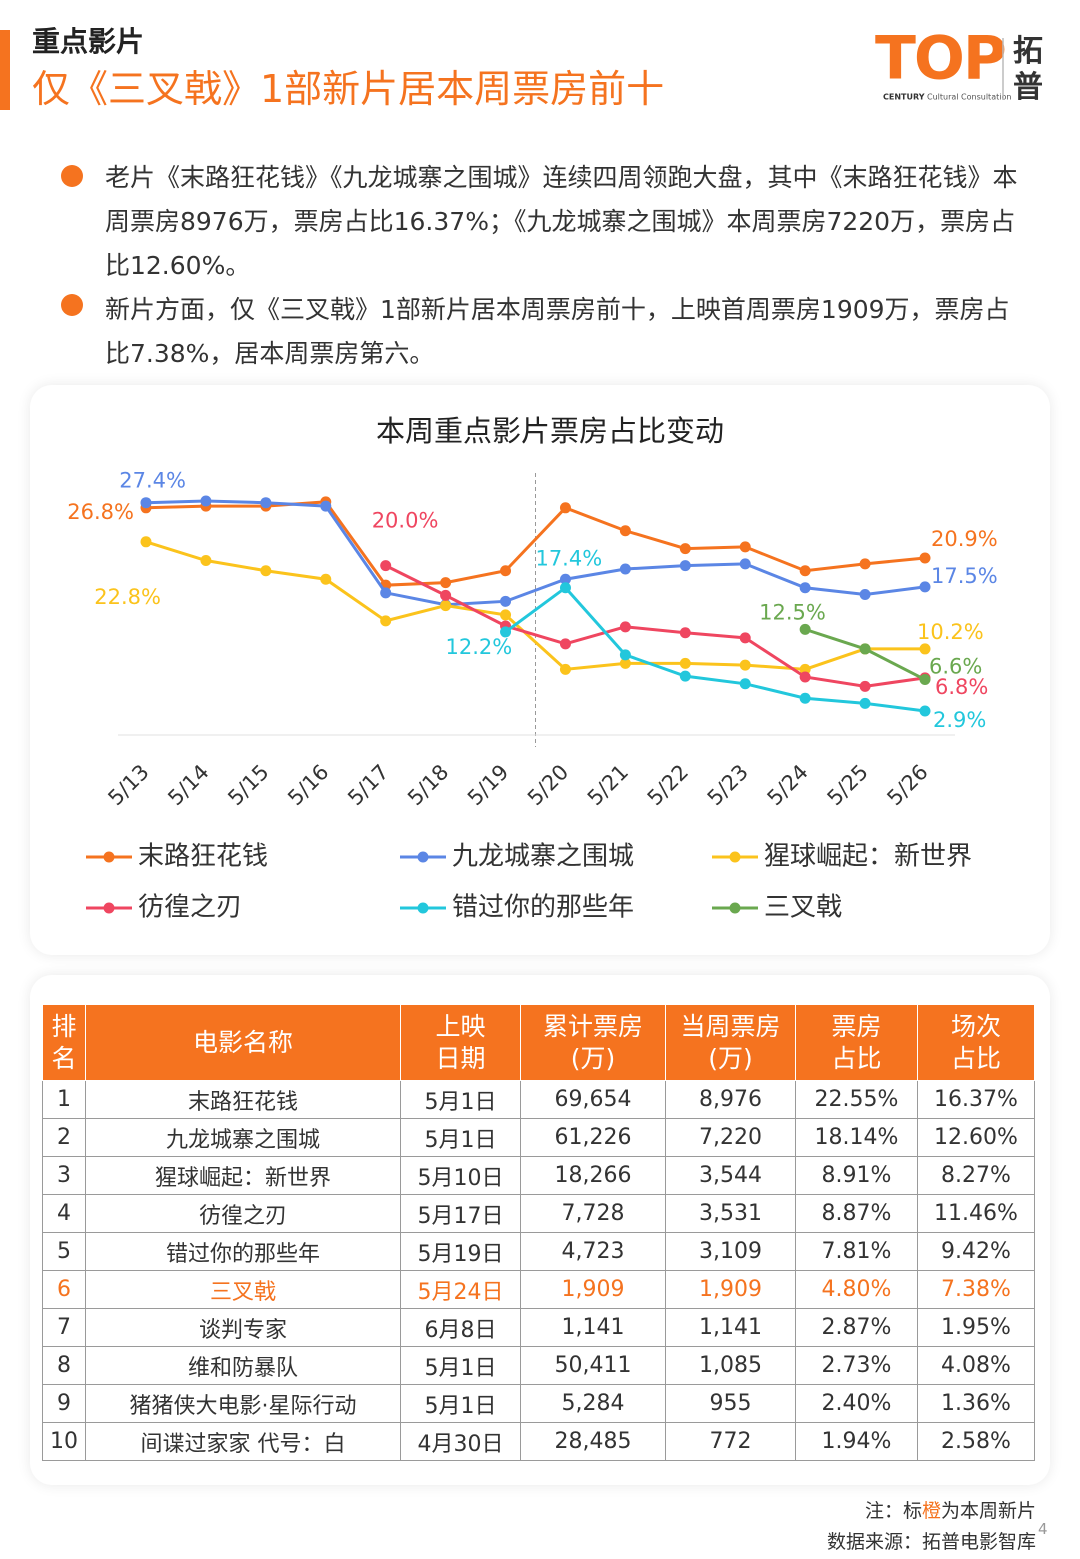  I want to click on data-label: 10.2%, so click(950, 632).